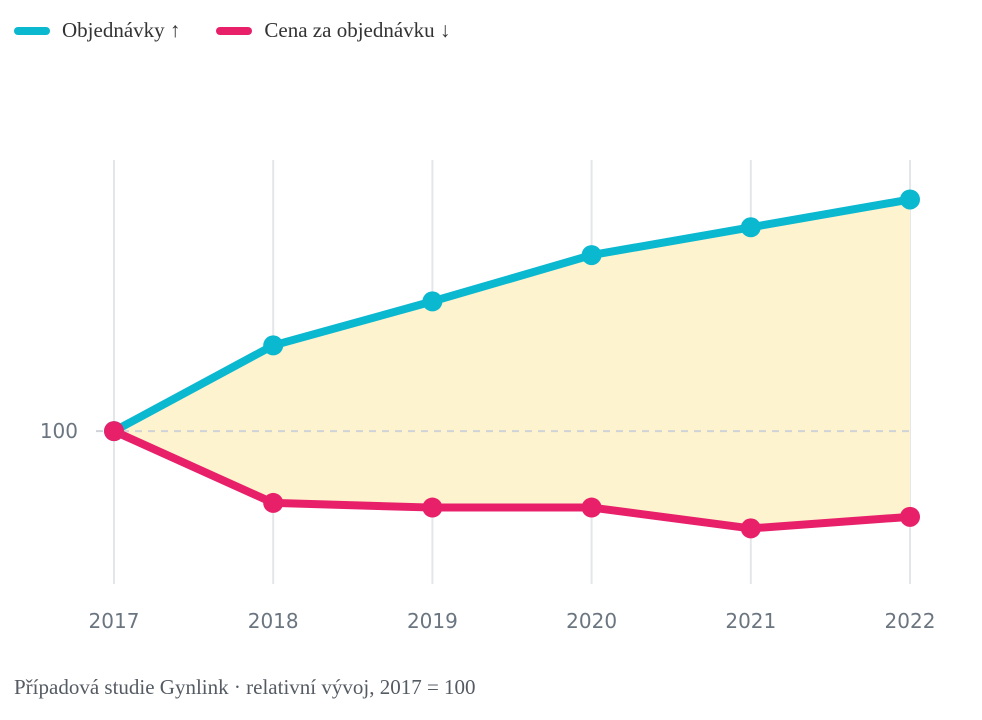 This screenshot has height=720, width=982. Describe the element at coordinates (114, 621) in the screenshot. I see `x-tick-label-2017: 2017` at that location.